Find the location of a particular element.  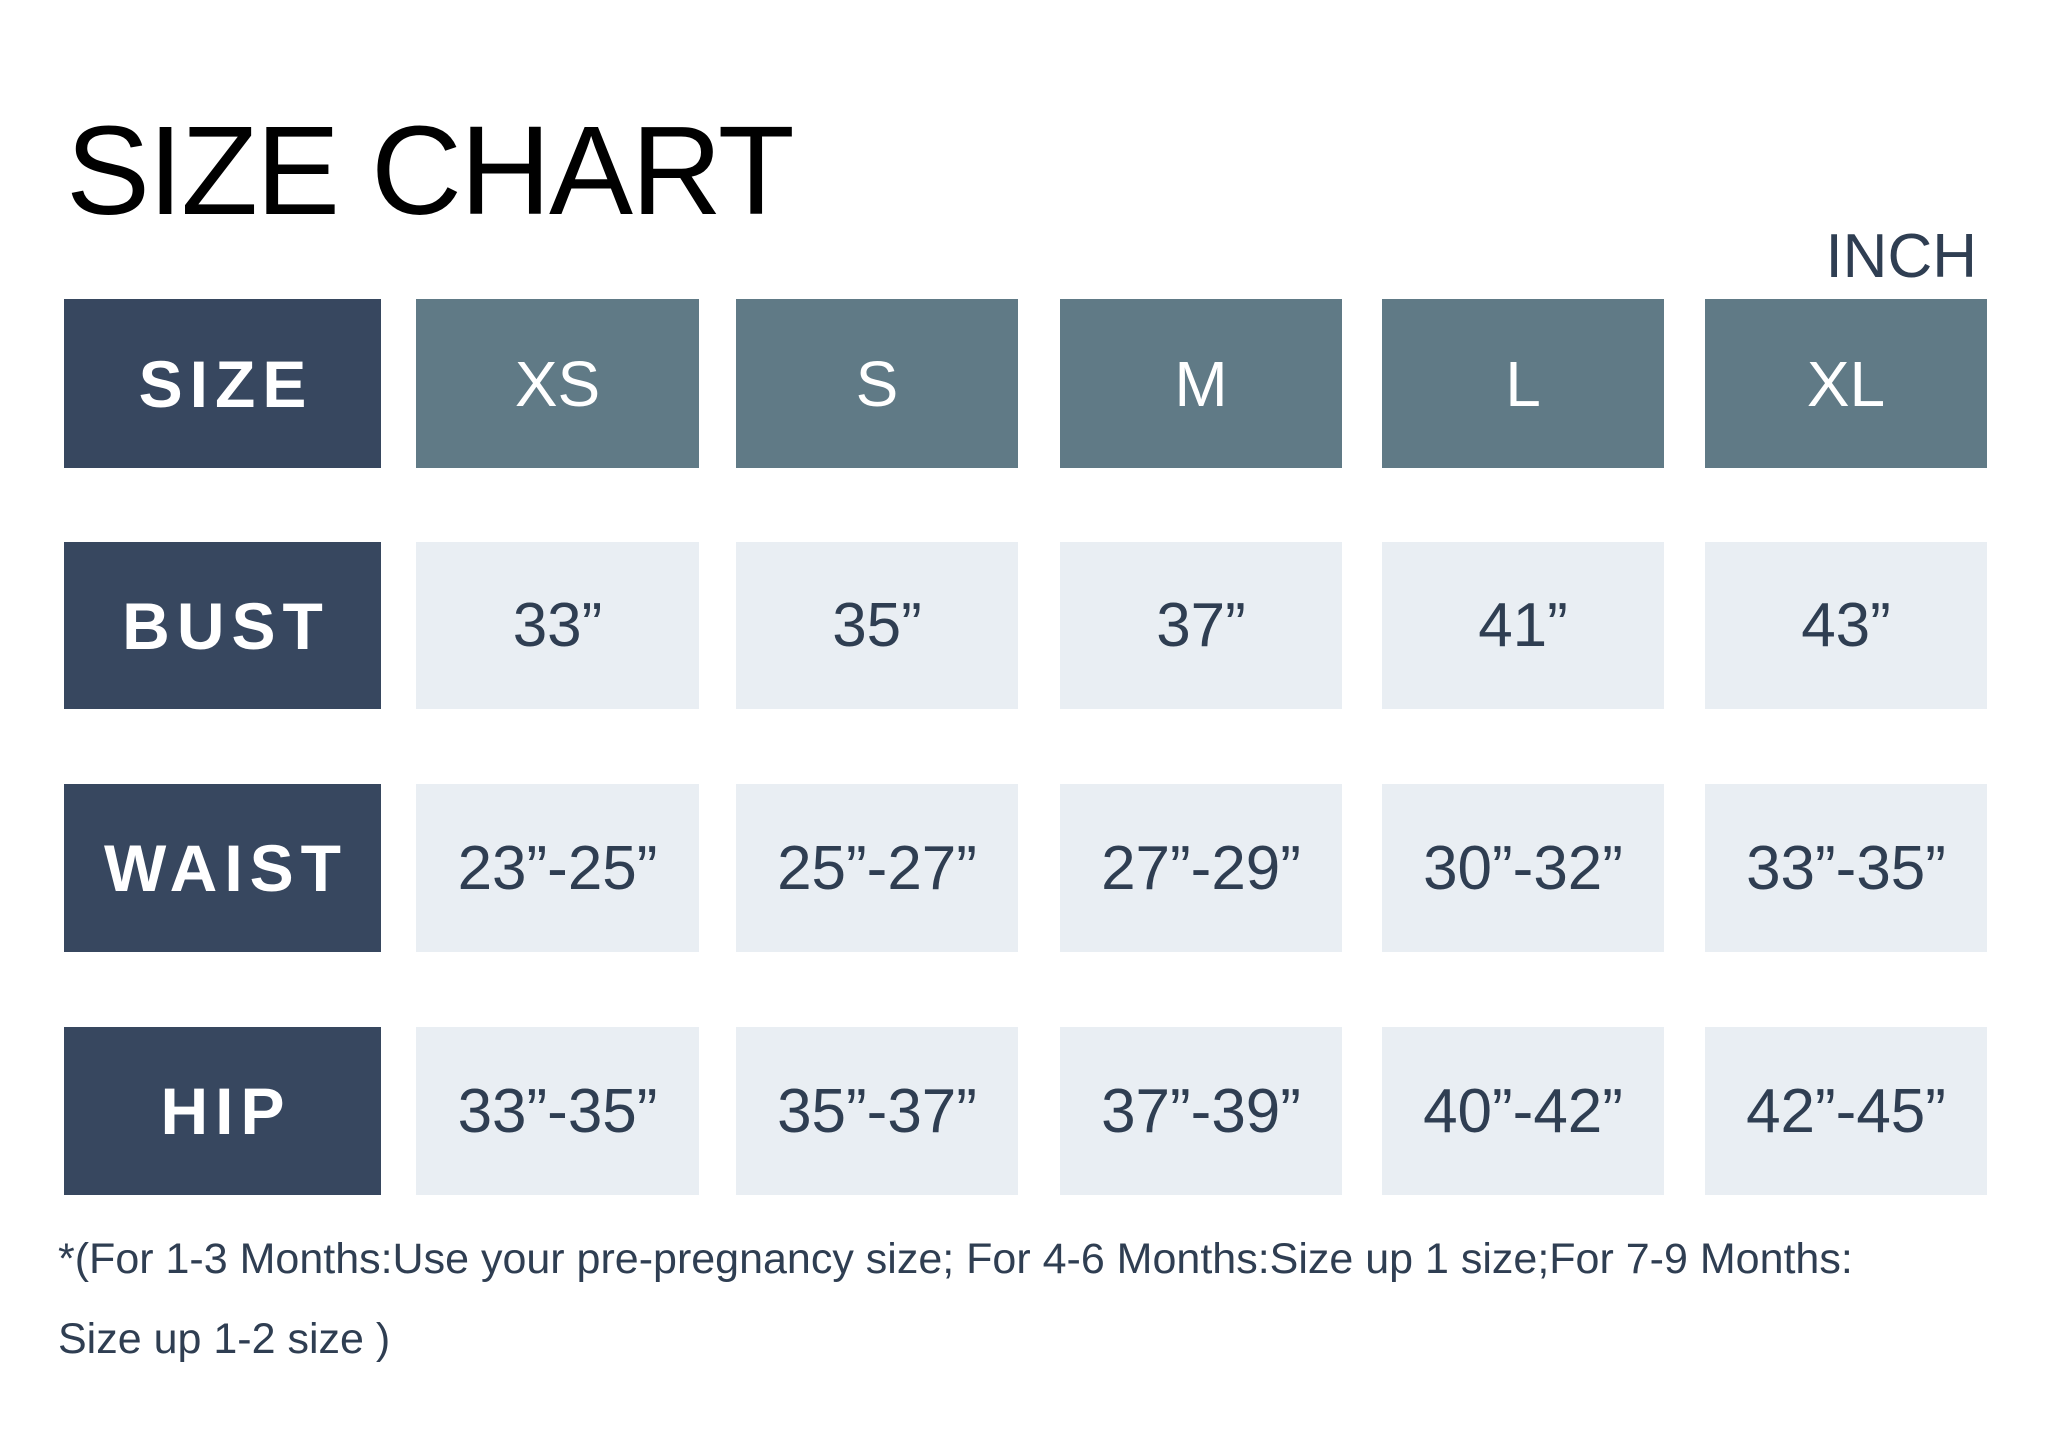

cell-bust-xs: 33” is located at coordinates (557, 625).